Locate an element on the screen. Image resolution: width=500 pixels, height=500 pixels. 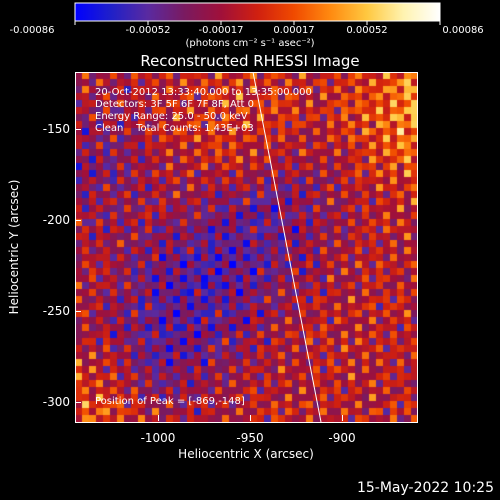
colorbar-gradient is located at coordinates (257, 12).